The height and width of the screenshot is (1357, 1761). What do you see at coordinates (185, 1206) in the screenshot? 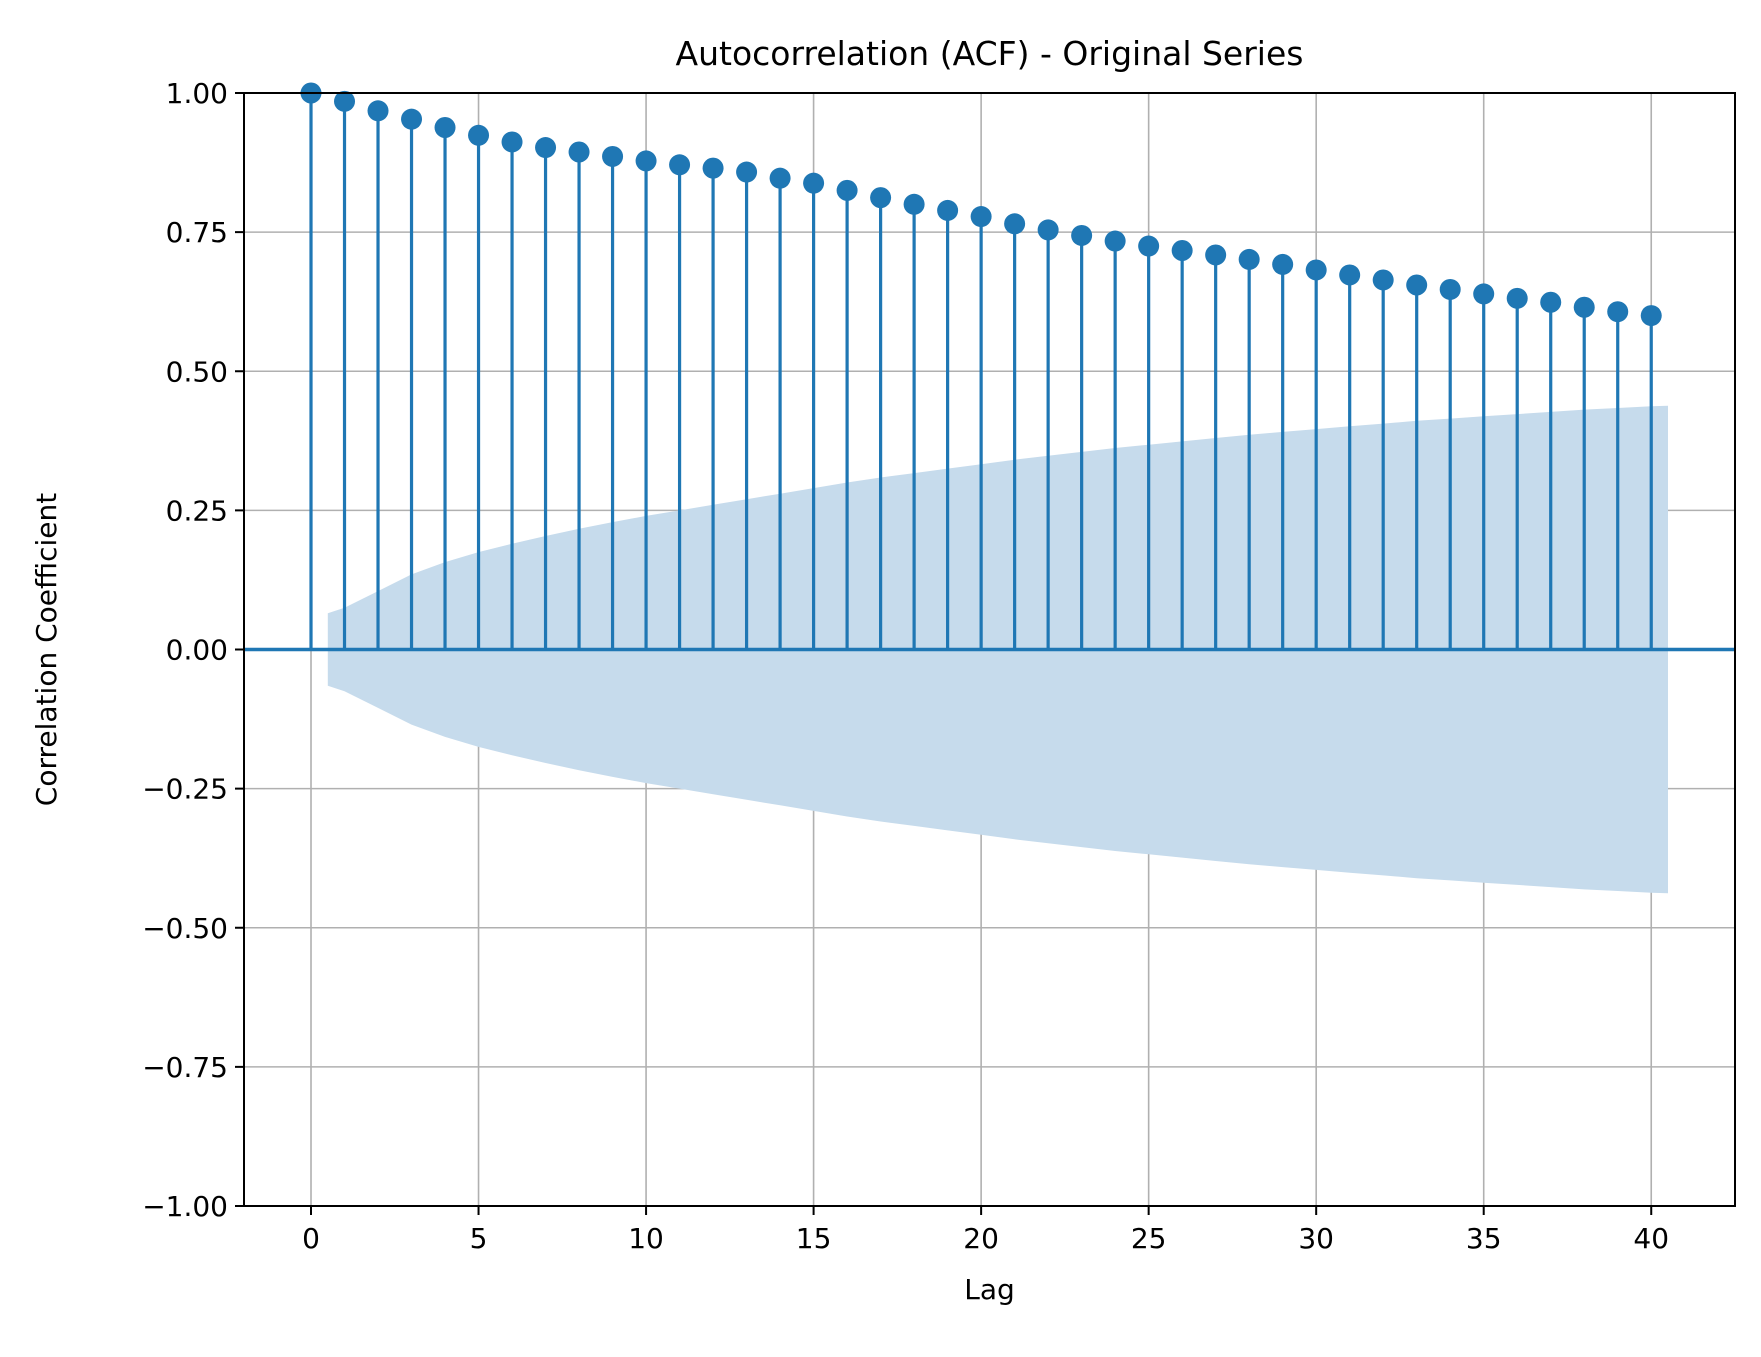
I see `y-tick-label: −1.00` at bounding box center [185, 1206].